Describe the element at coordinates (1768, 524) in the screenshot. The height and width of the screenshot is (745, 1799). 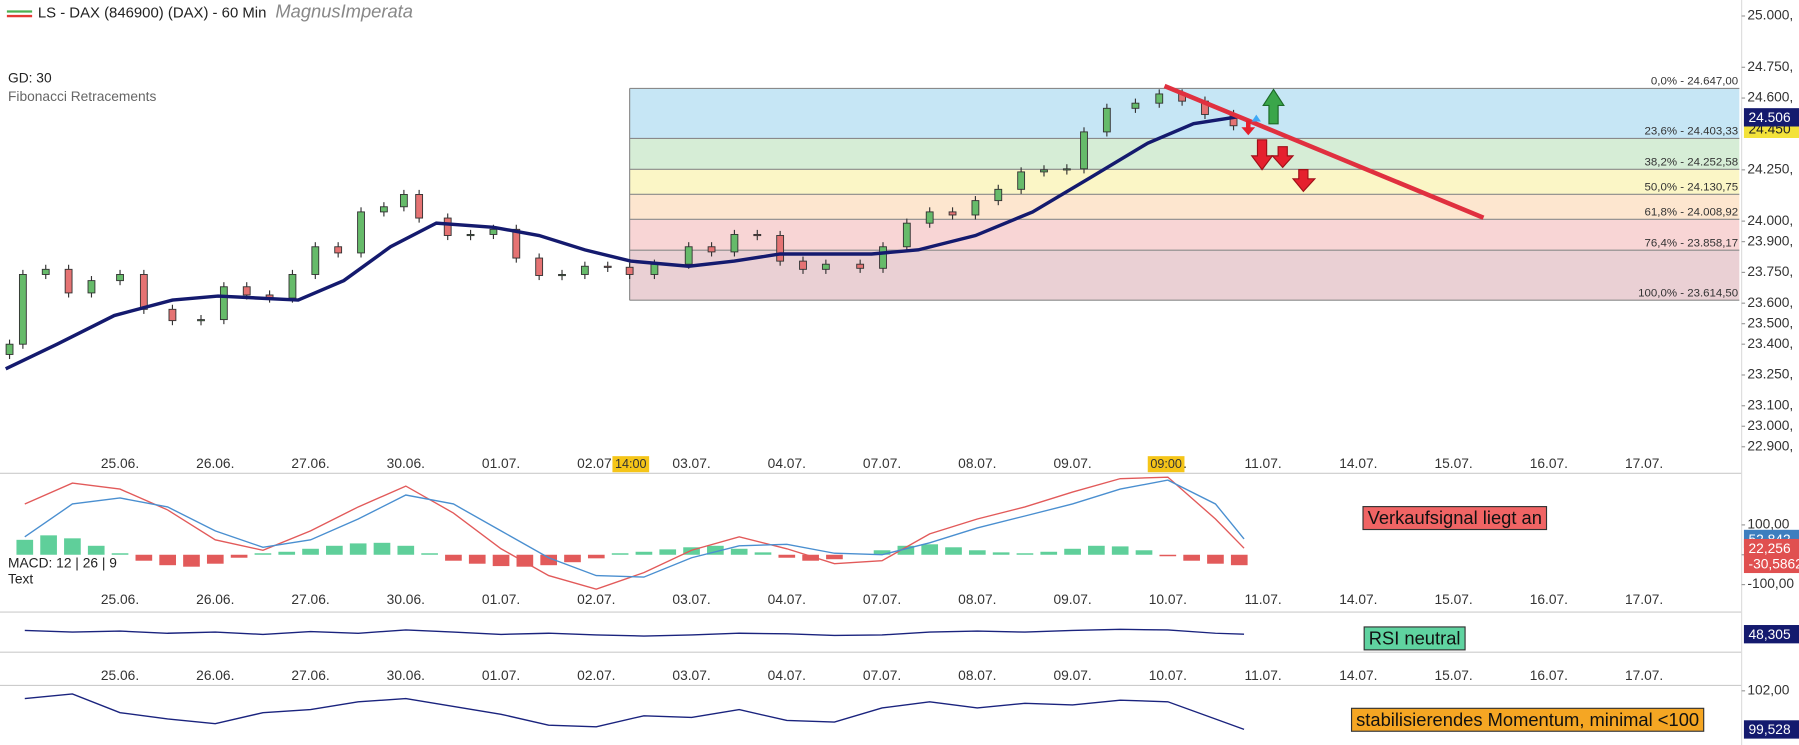
I see `y-tick-label: 100,00` at that location.